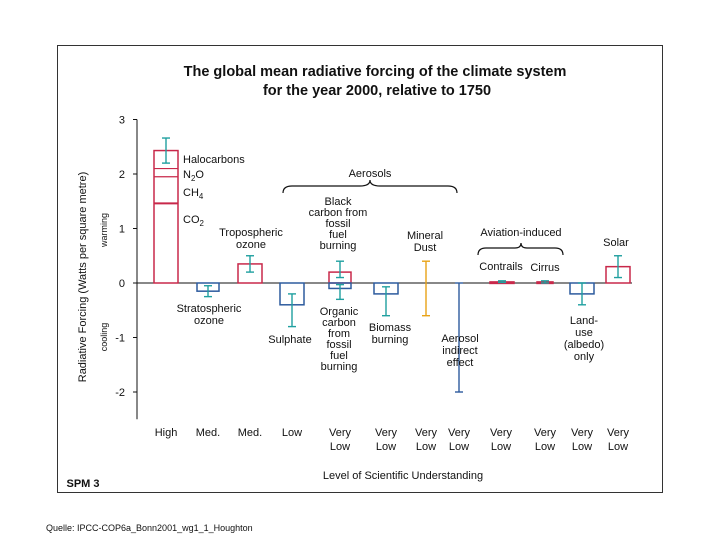 The width and height of the screenshot is (720, 540). Describe the element at coordinates (390, 328) in the screenshot. I see `annotation-biomass-burning: Biomass` at that location.